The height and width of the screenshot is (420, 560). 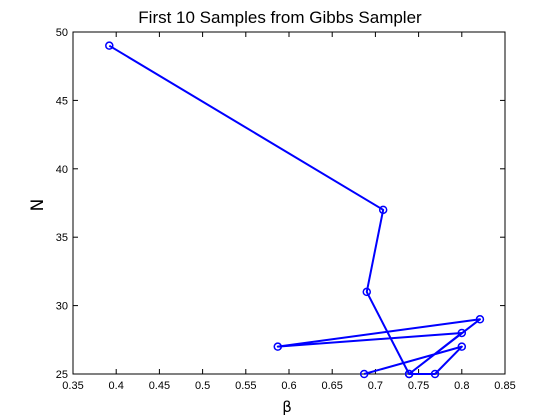 I want to click on y-tick-label: 30, so click(x=62, y=307).